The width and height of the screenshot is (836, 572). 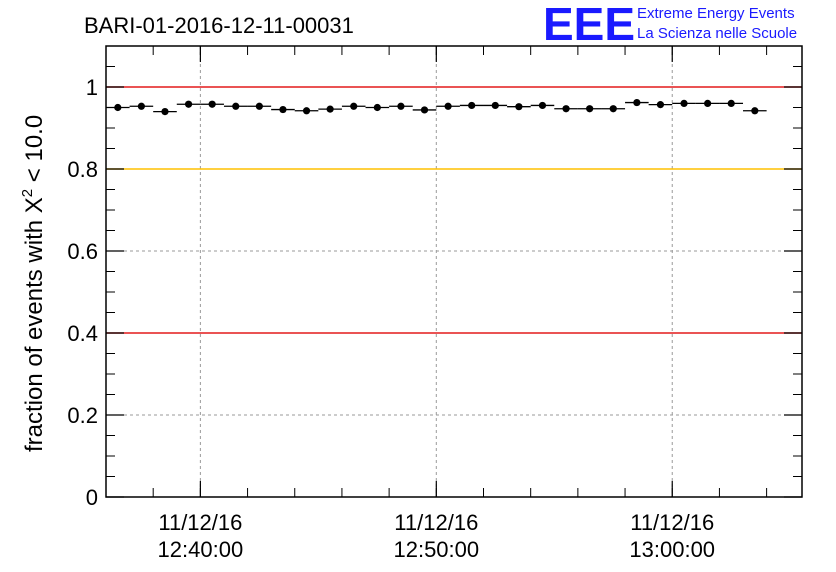 What do you see at coordinates (219, 25) in the screenshot?
I see `chart-title: BARI-01-2016-12-11-00031` at bounding box center [219, 25].